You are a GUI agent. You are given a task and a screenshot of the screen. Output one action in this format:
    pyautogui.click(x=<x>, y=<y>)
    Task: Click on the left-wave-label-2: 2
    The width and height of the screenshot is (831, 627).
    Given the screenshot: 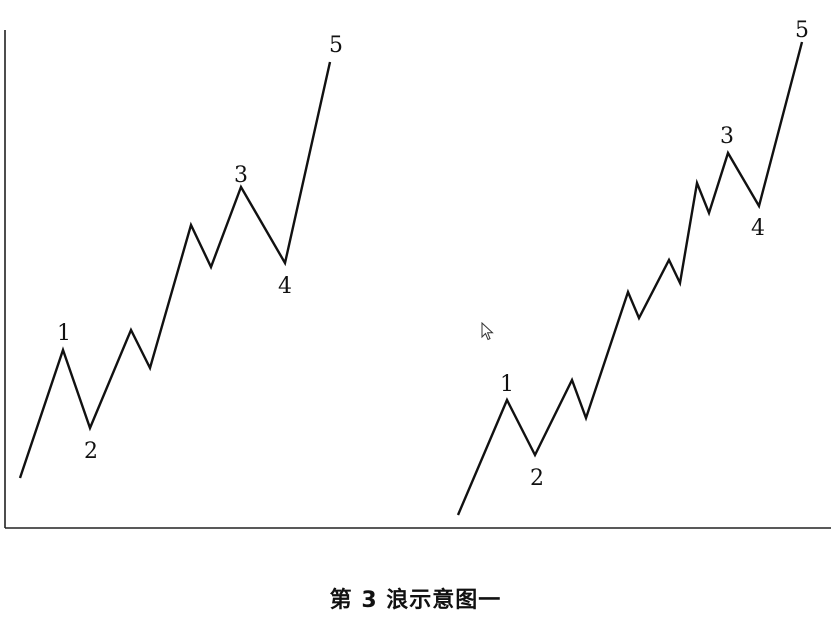 What is the action you would take?
    pyautogui.click(x=91, y=451)
    